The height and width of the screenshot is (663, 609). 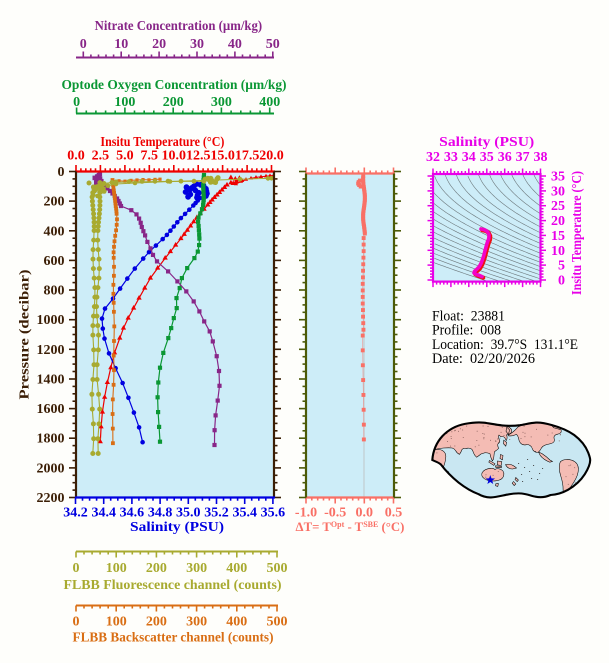 What do you see at coordinates (505, 157) in the screenshot?
I see `svg-text: 36` at bounding box center [505, 157].